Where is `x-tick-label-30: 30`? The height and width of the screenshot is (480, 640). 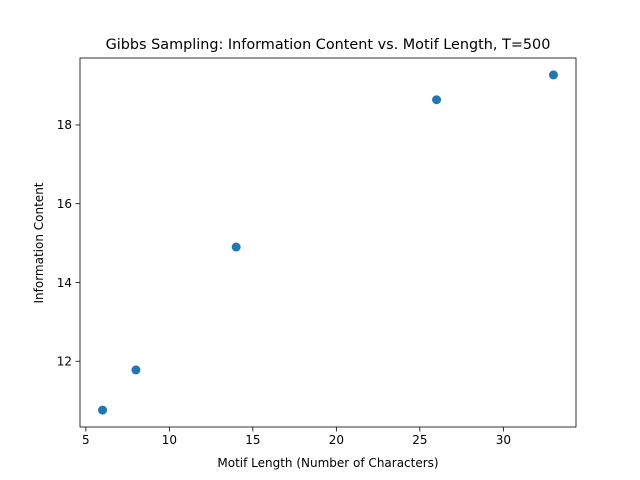 x-tick-label-30: 30 is located at coordinates (503, 440).